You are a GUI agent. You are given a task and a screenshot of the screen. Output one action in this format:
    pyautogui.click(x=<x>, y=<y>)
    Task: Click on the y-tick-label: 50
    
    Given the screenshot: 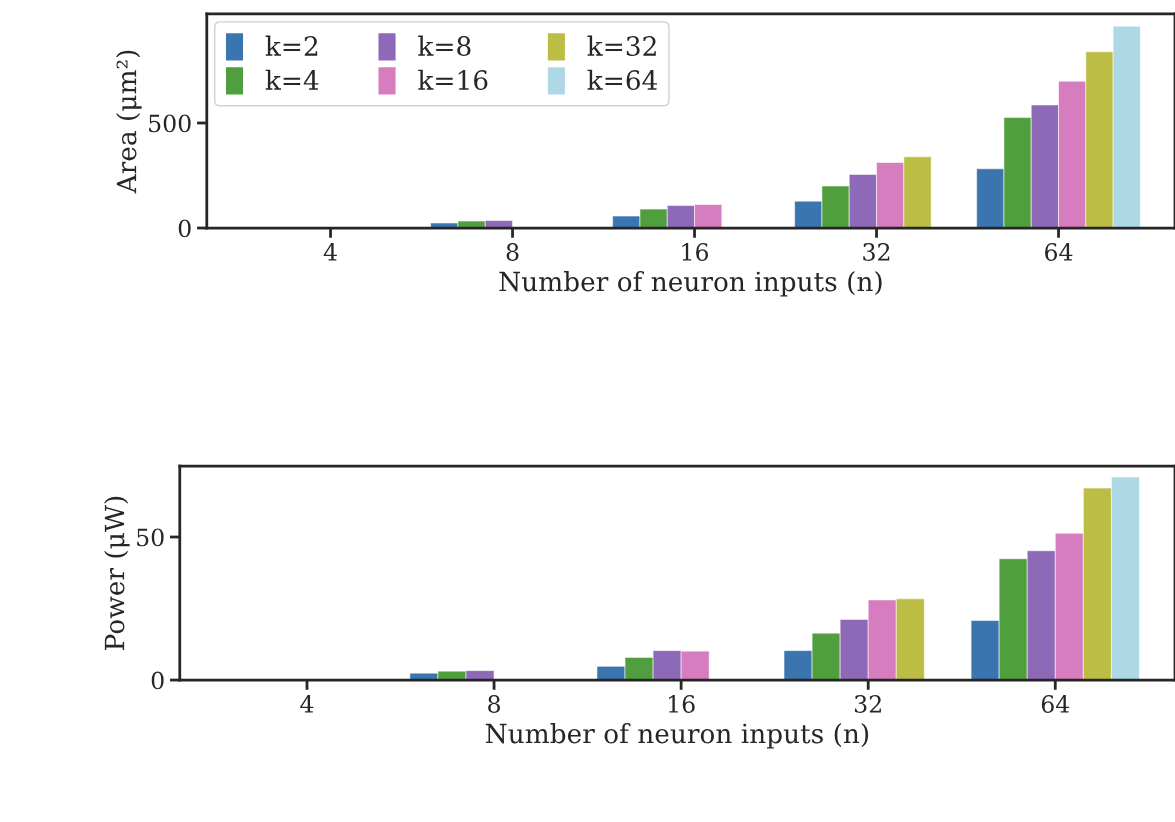 What is the action you would take?
    pyautogui.click(x=150, y=537)
    